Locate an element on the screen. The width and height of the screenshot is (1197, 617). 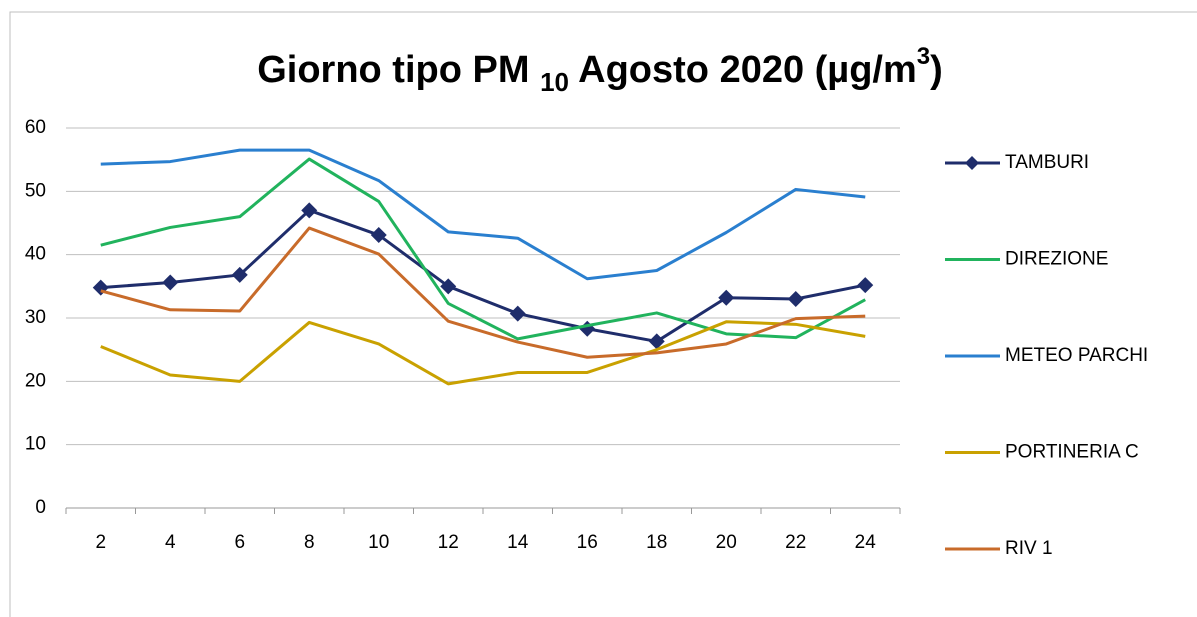
x-tick-label: 22 is located at coordinates (795, 542).